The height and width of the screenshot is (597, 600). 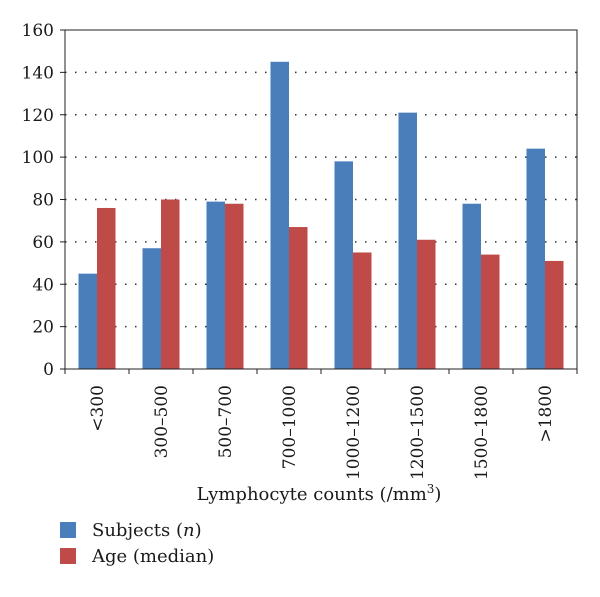 I want to click on x-tick-label-1: 300–500, so click(x=162, y=421).